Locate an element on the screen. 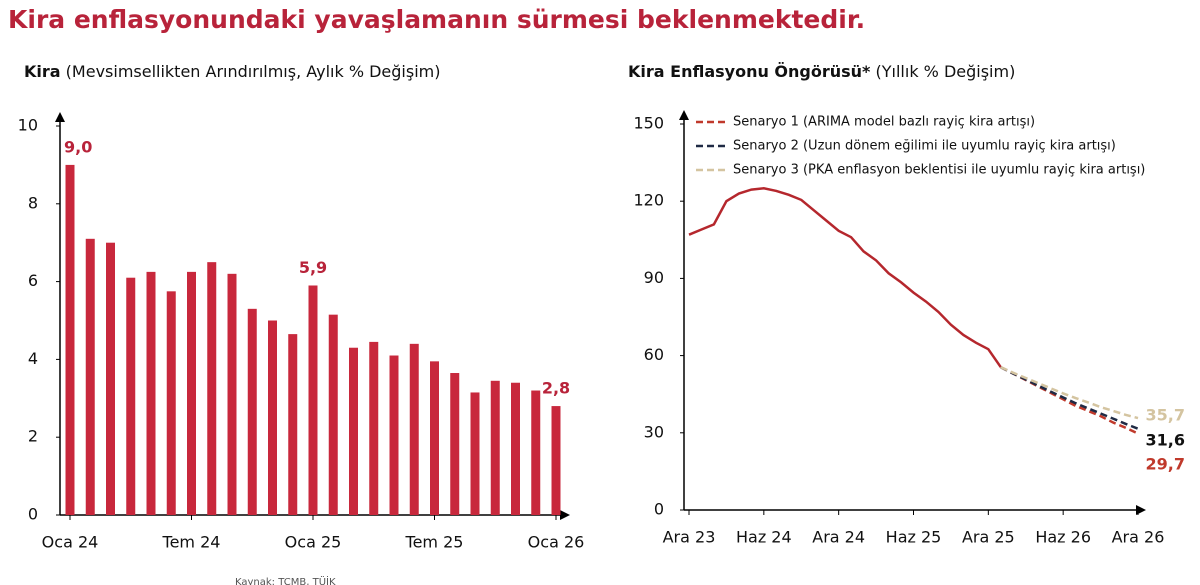  y-tick-label: 4 is located at coordinates (33, 358).